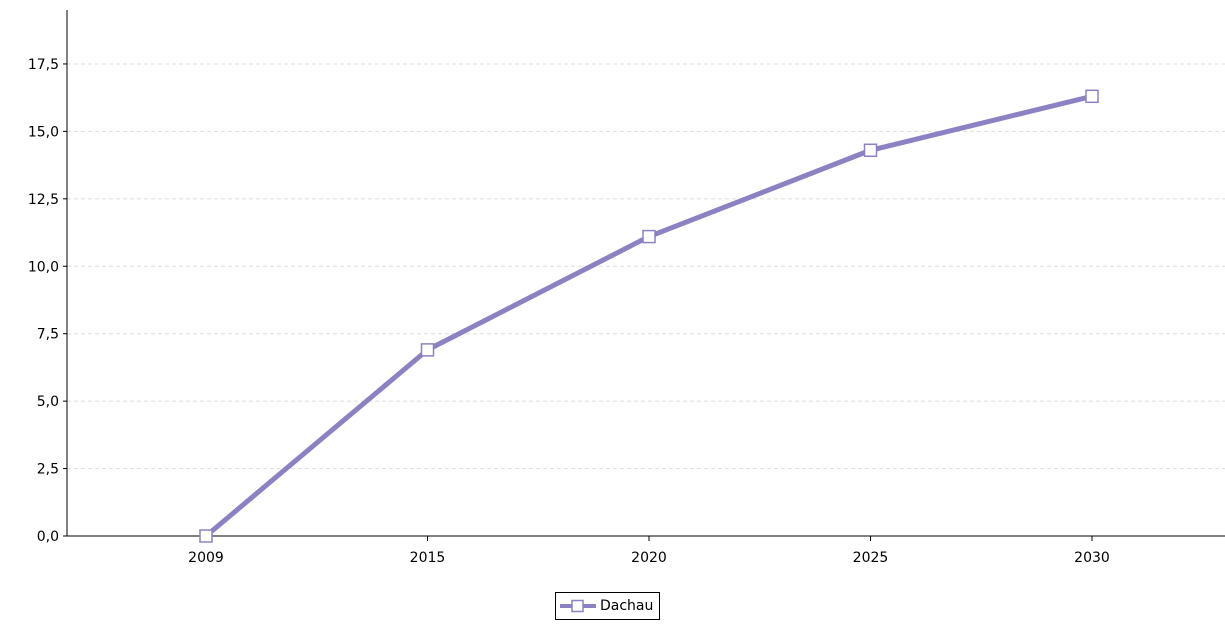 This screenshot has width=1225, height=624. I want to click on y-tick-label: 0,0, so click(48, 537).